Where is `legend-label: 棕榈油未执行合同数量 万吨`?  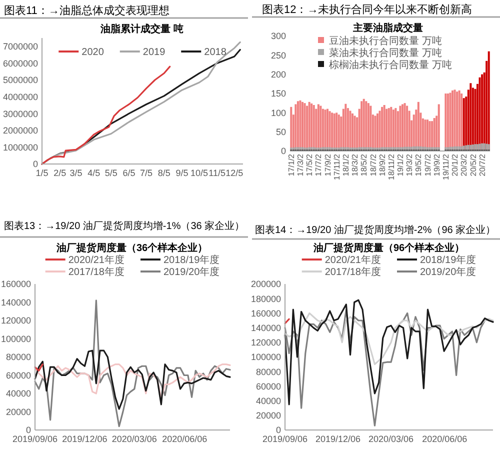 legend-label: 棕榈油未执行合同数量 万吨 is located at coordinates (390, 65).